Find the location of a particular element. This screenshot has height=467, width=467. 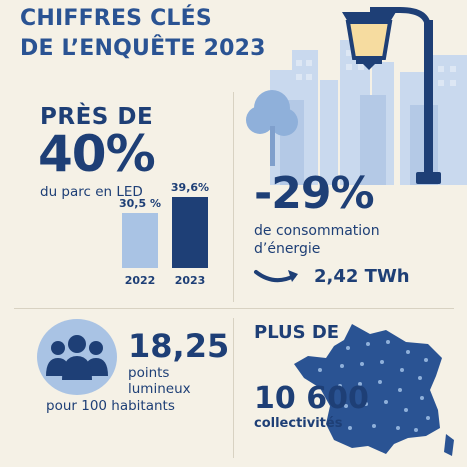

bar-2023 is located at coordinates (190, 232).